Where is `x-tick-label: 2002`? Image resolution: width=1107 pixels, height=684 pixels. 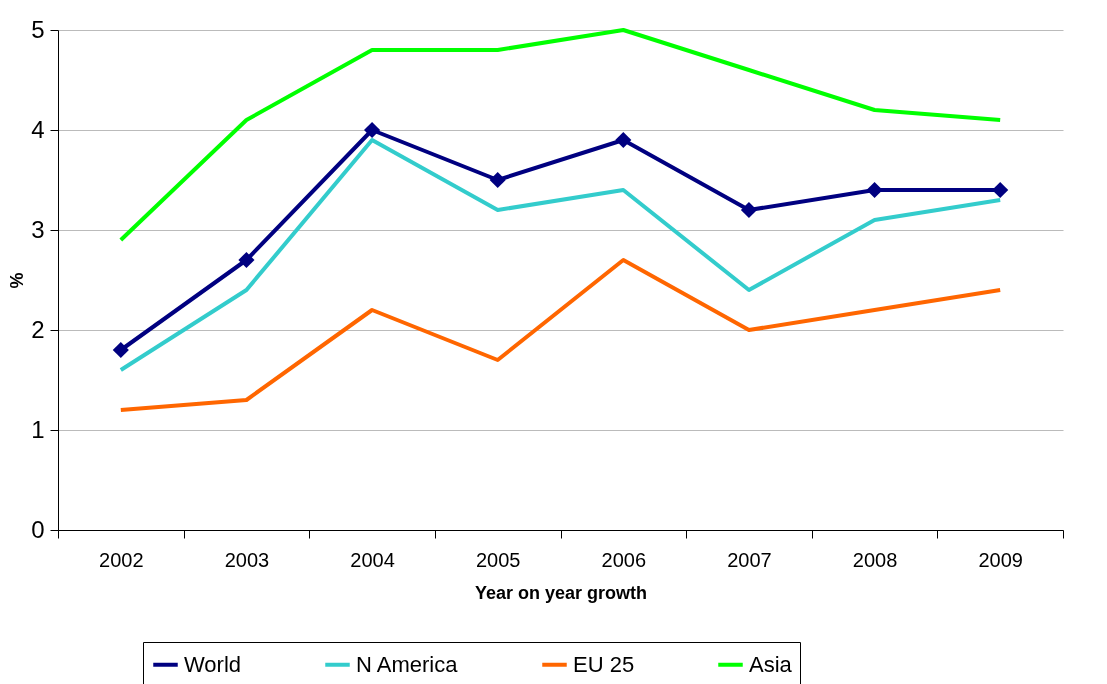
x-tick-label: 2002 is located at coordinates (121, 559).